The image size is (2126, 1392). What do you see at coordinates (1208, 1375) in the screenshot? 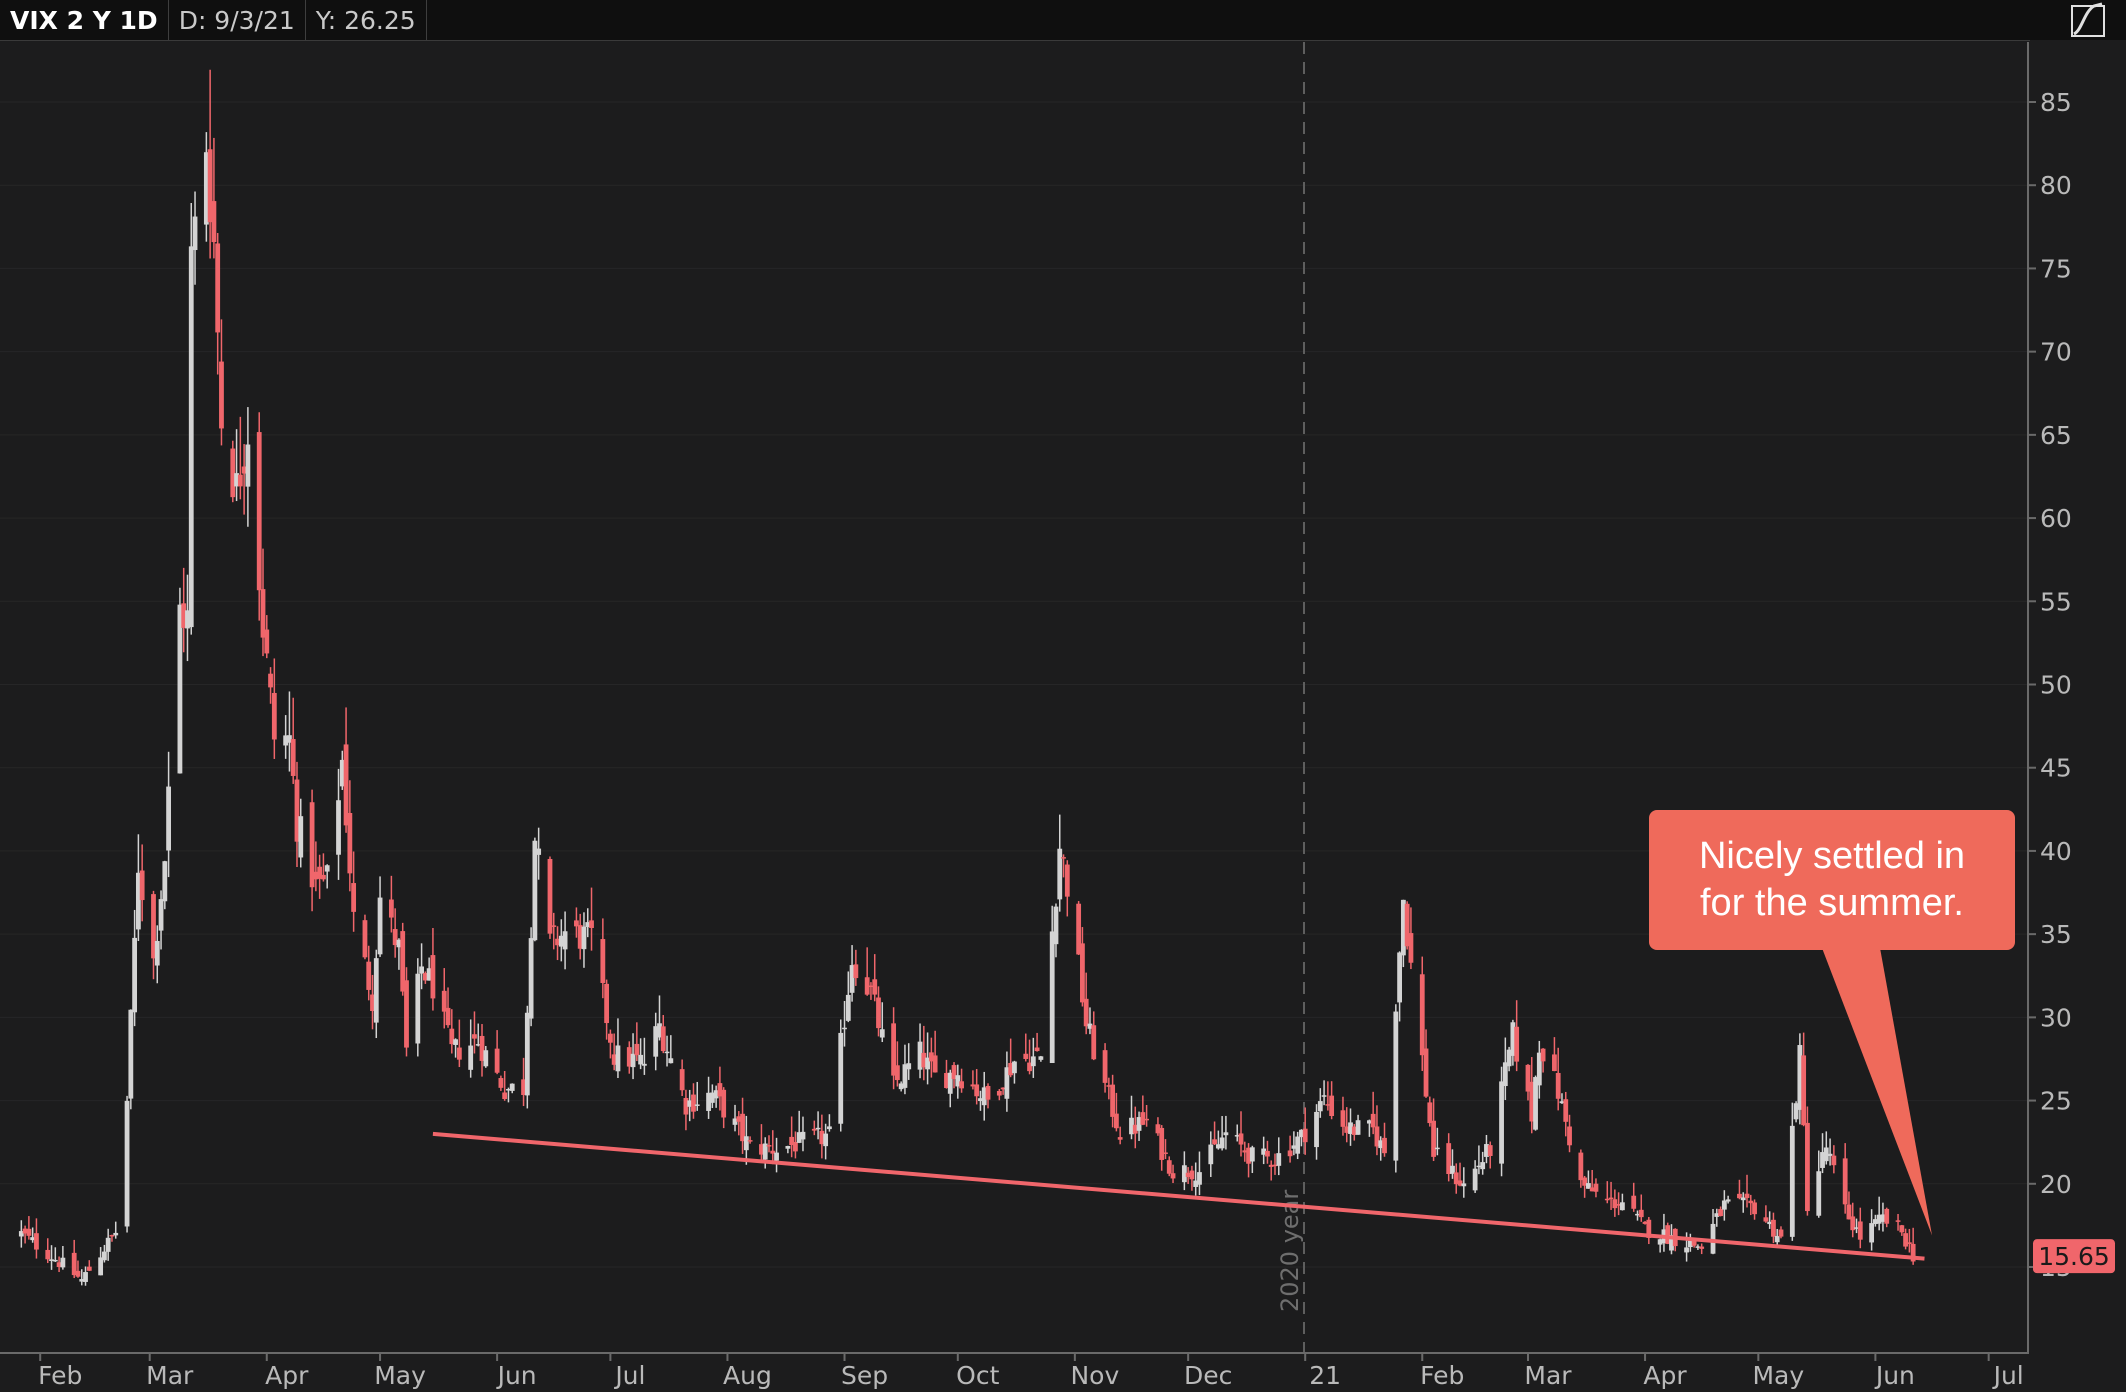
I see `x-tick-label: Dec` at bounding box center [1208, 1375].